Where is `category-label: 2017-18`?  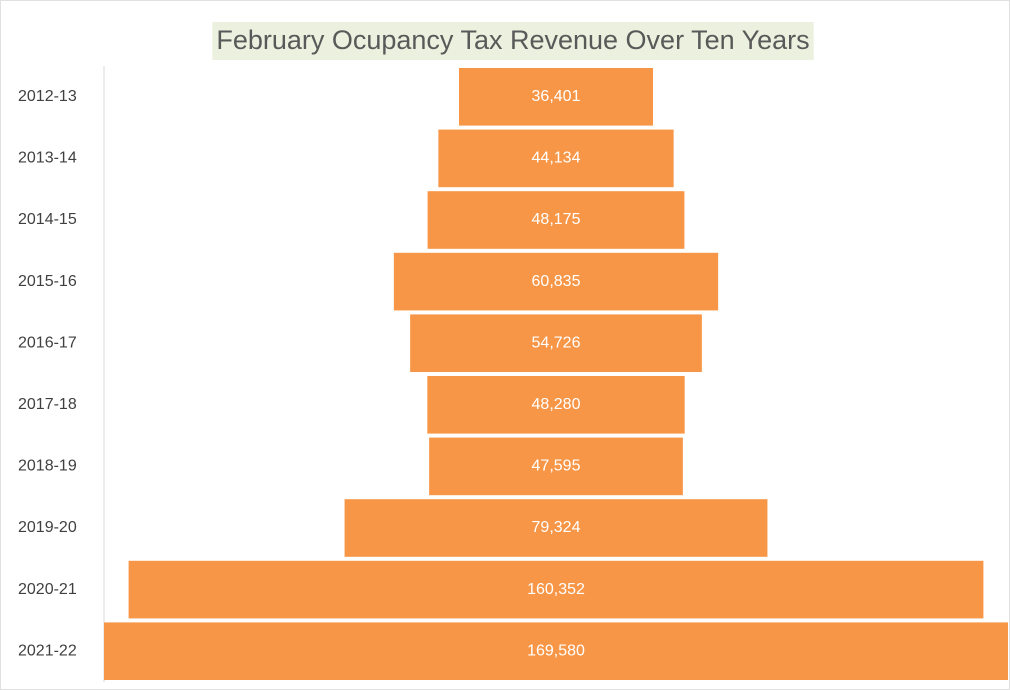 category-label: 2017-18 is located at coordinates (47, 404).